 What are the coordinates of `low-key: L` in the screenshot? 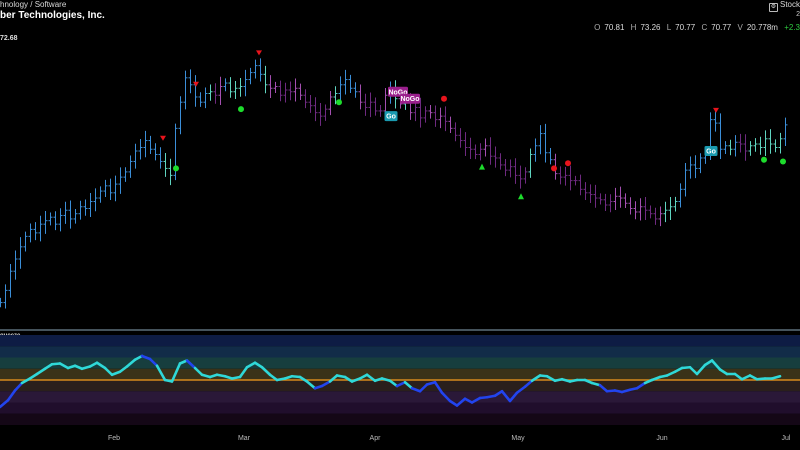 It's located at (669, 27).